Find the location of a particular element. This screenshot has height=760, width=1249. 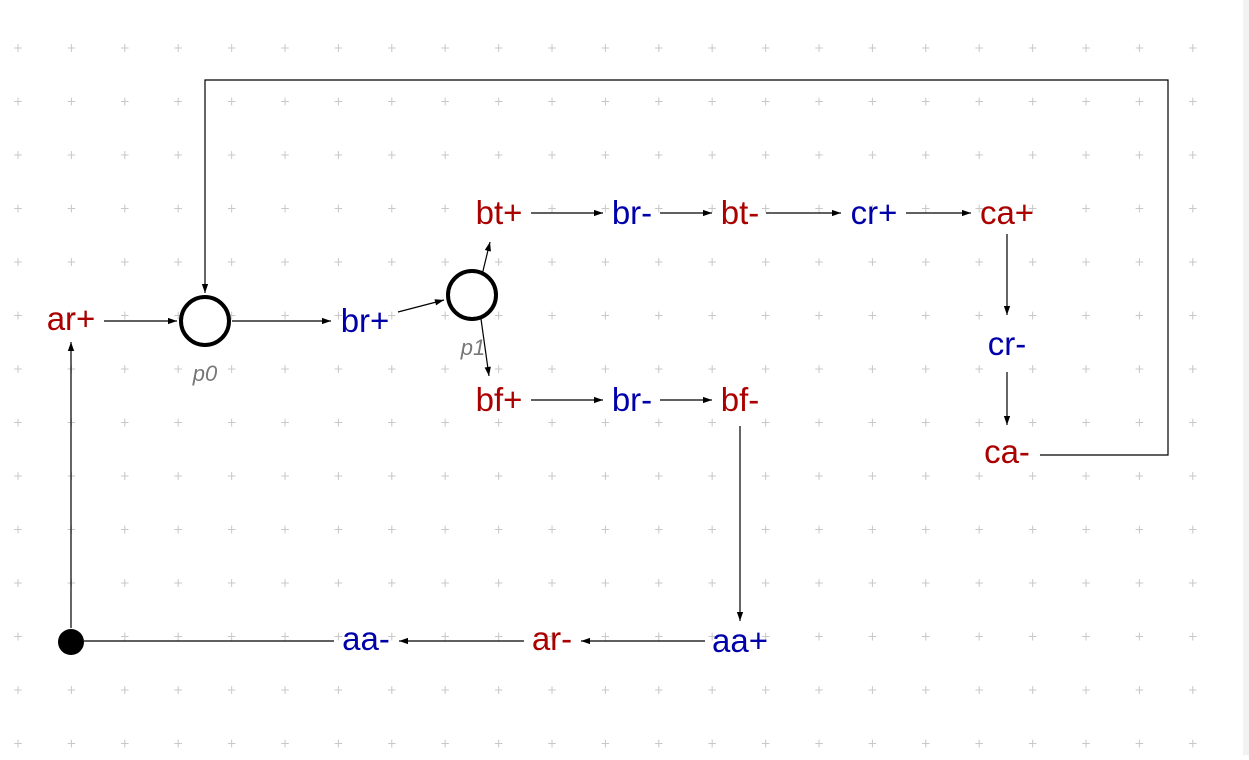

token-dot-icon is located at coordinates (71, 642).